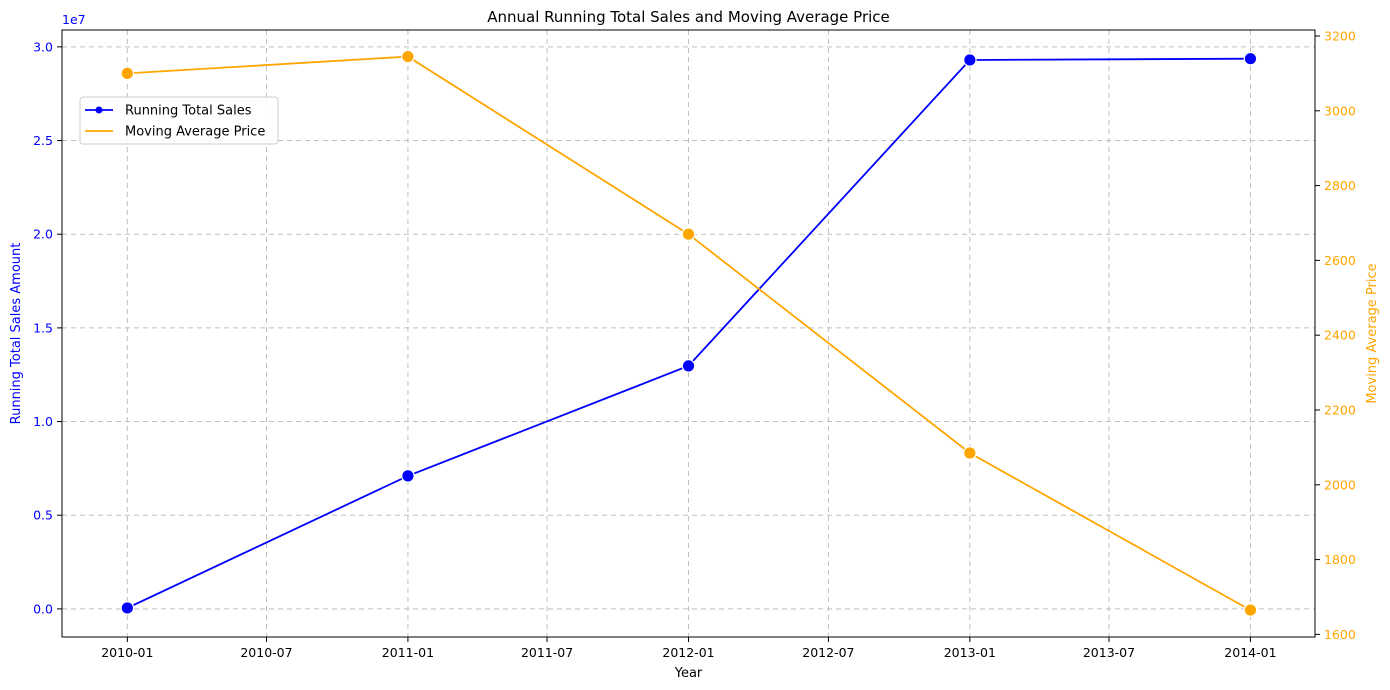  I want to click on x-tick-label: 2010-07, so click(266, 652).